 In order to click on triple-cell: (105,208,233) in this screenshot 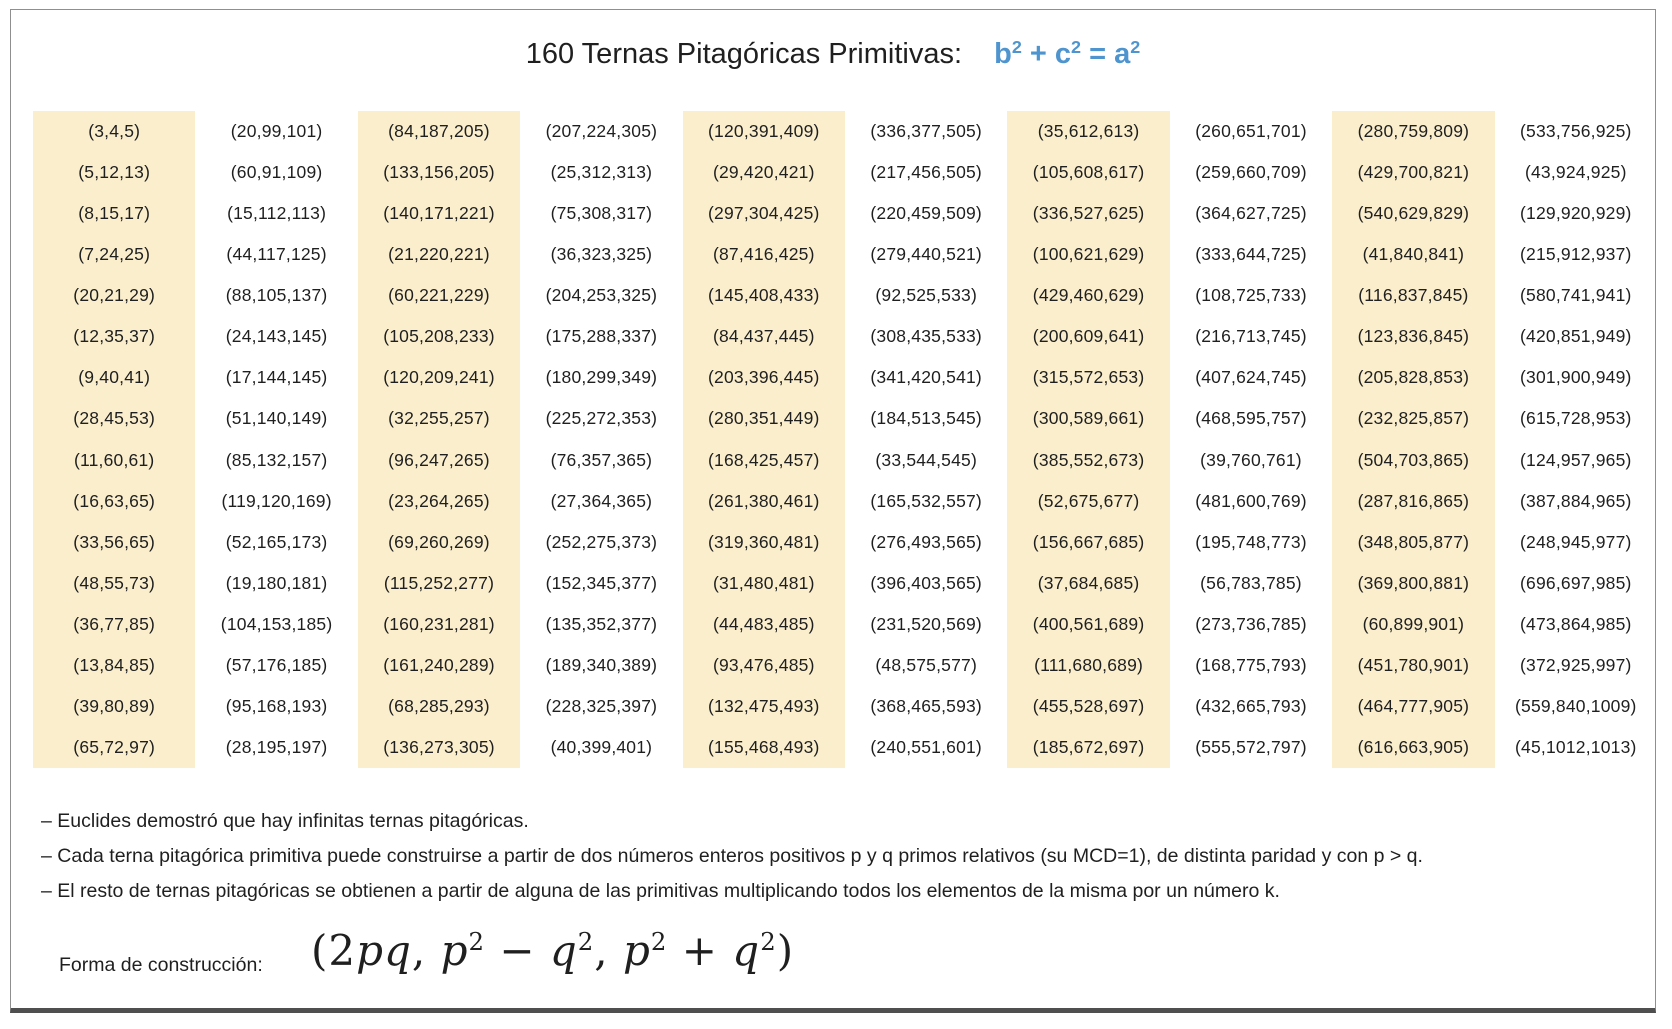, I will do `click(439, 336)`.